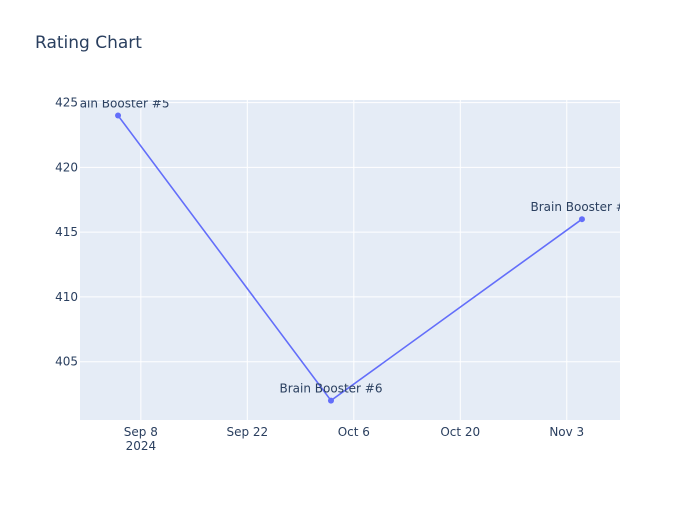 The image size is (700, 505). I want to click on y-tick-label: 415, so click(66, 232).